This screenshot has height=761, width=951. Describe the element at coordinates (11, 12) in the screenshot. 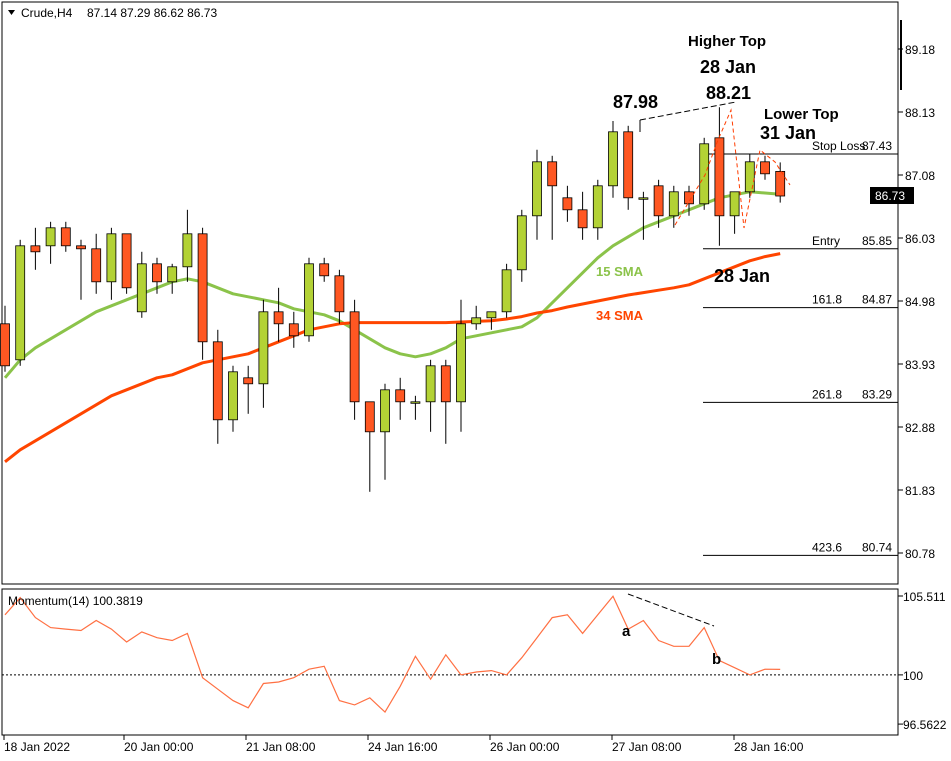

I see `dropdown-triangle-icon` at that location.